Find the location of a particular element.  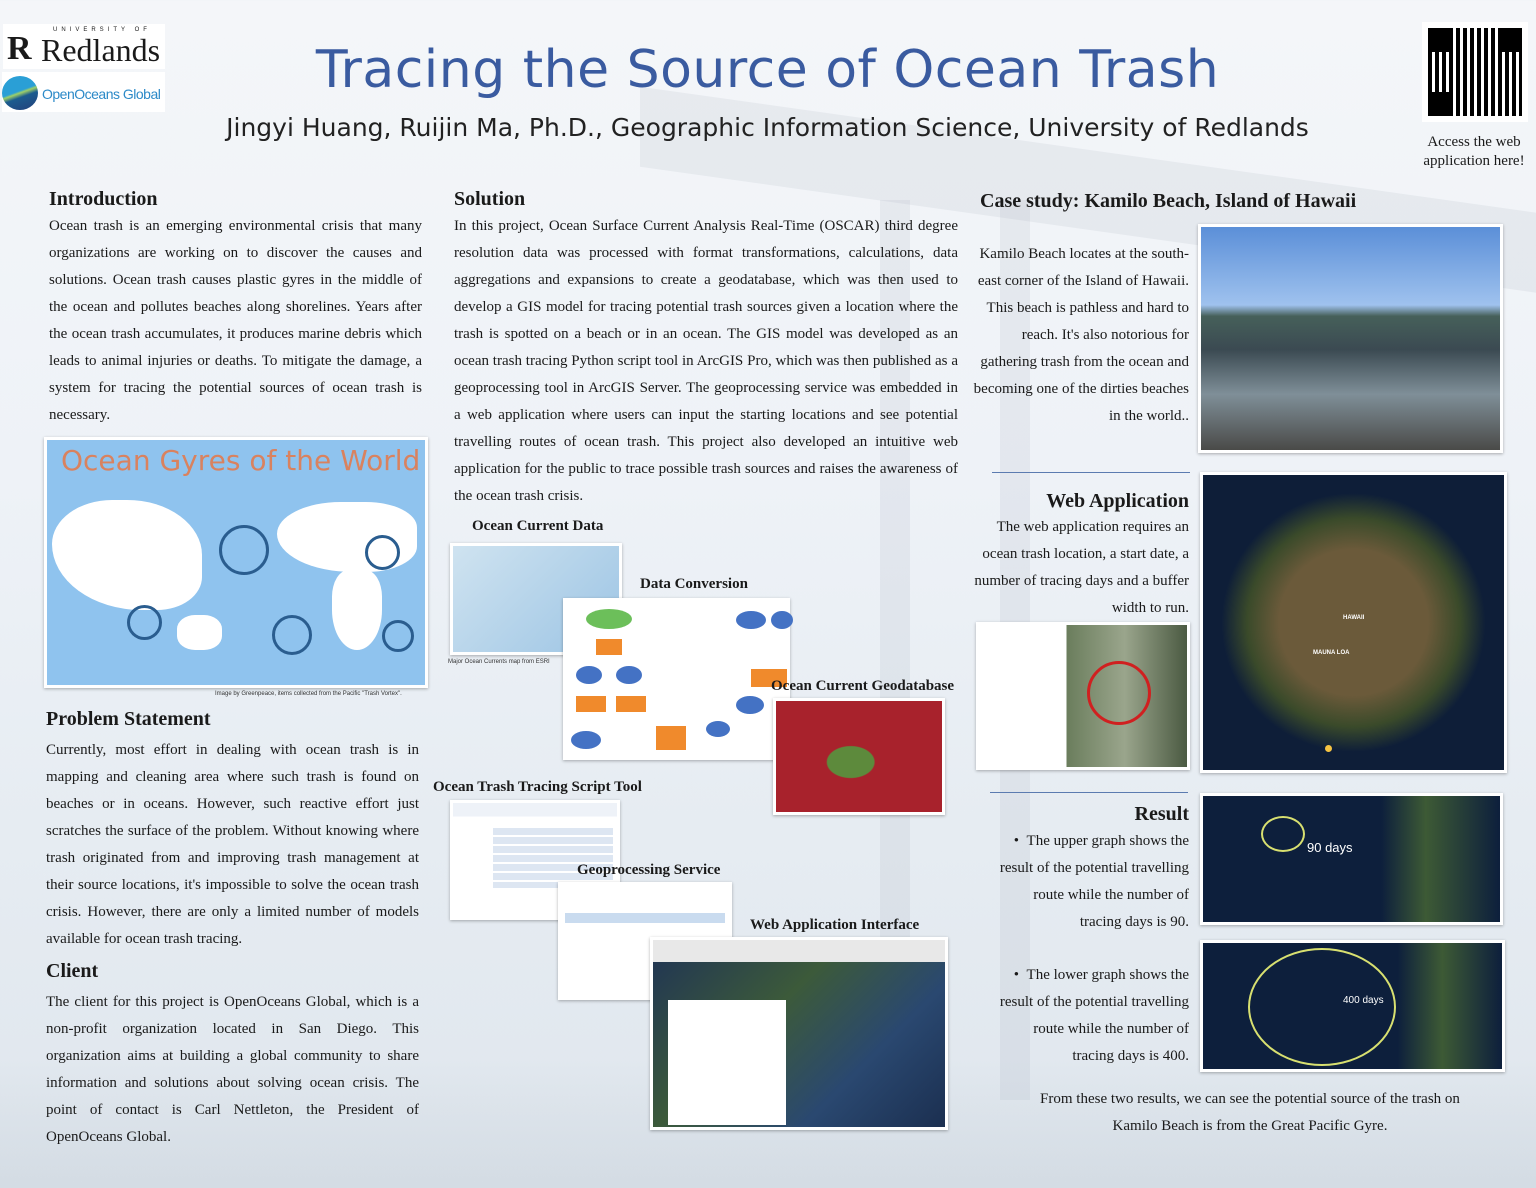

data-conversion-diagram is located at coordinates (678, 679).